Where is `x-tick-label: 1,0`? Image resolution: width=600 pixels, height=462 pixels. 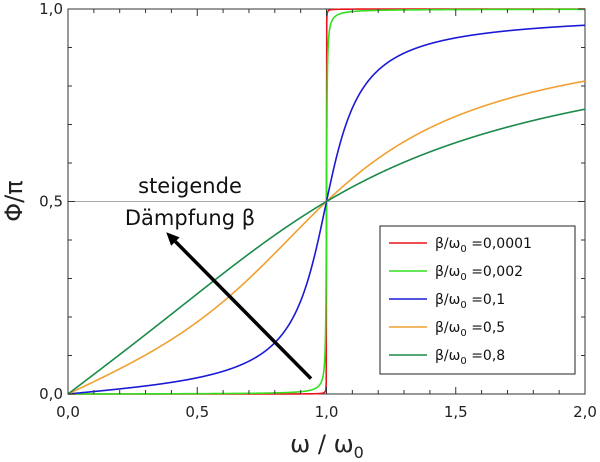
x-tick-label: 1,0 is located at coordinates (327, 412).